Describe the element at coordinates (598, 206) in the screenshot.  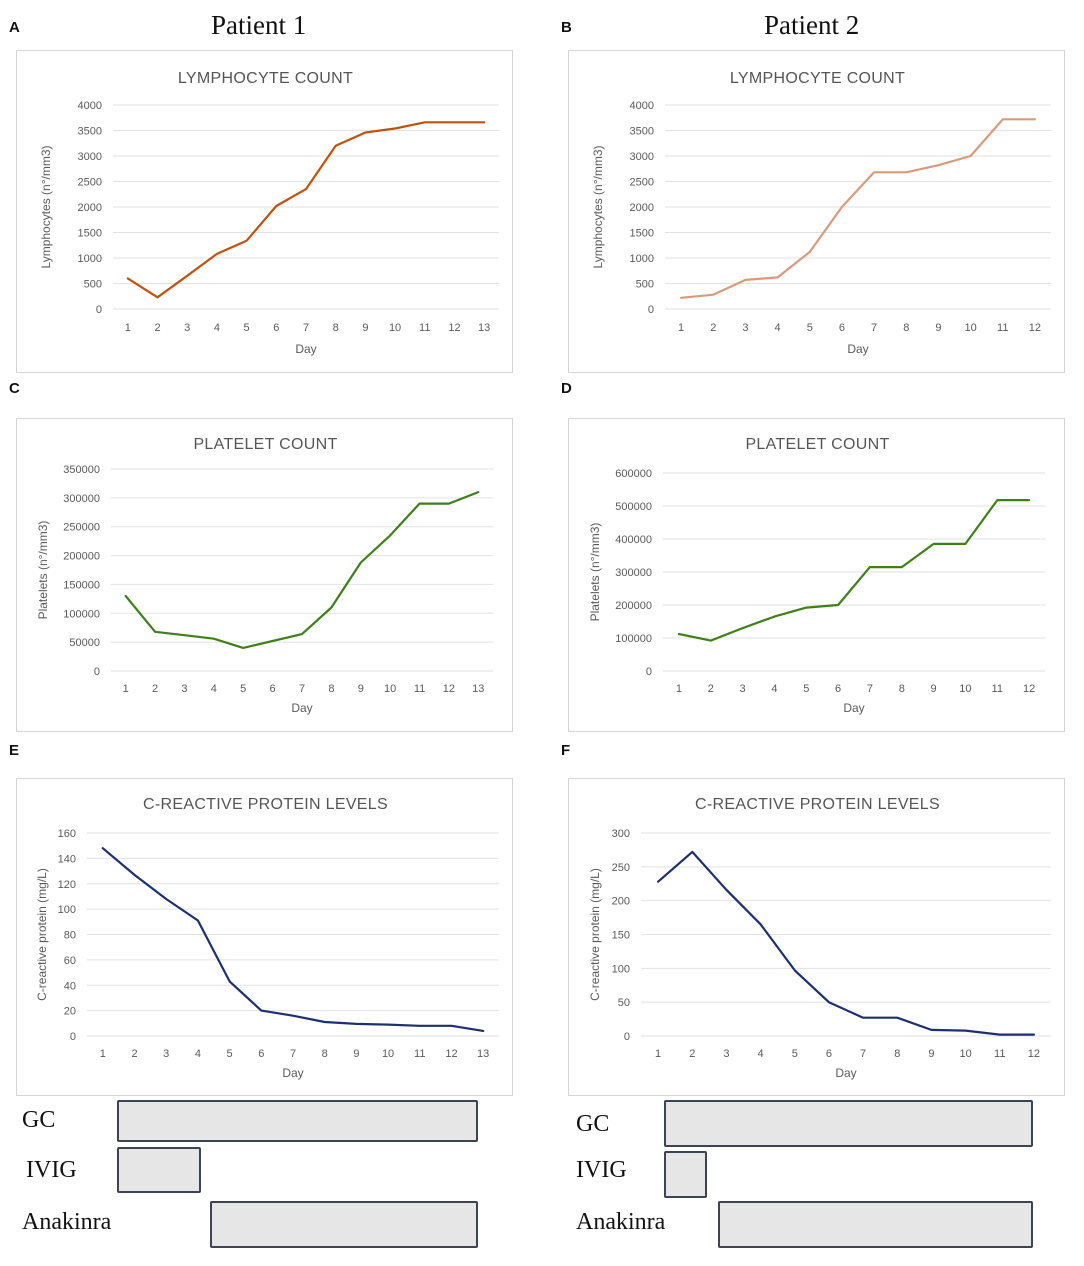
I see `y-axis-label: Lymphocytes (n°/mm3)` at that location.